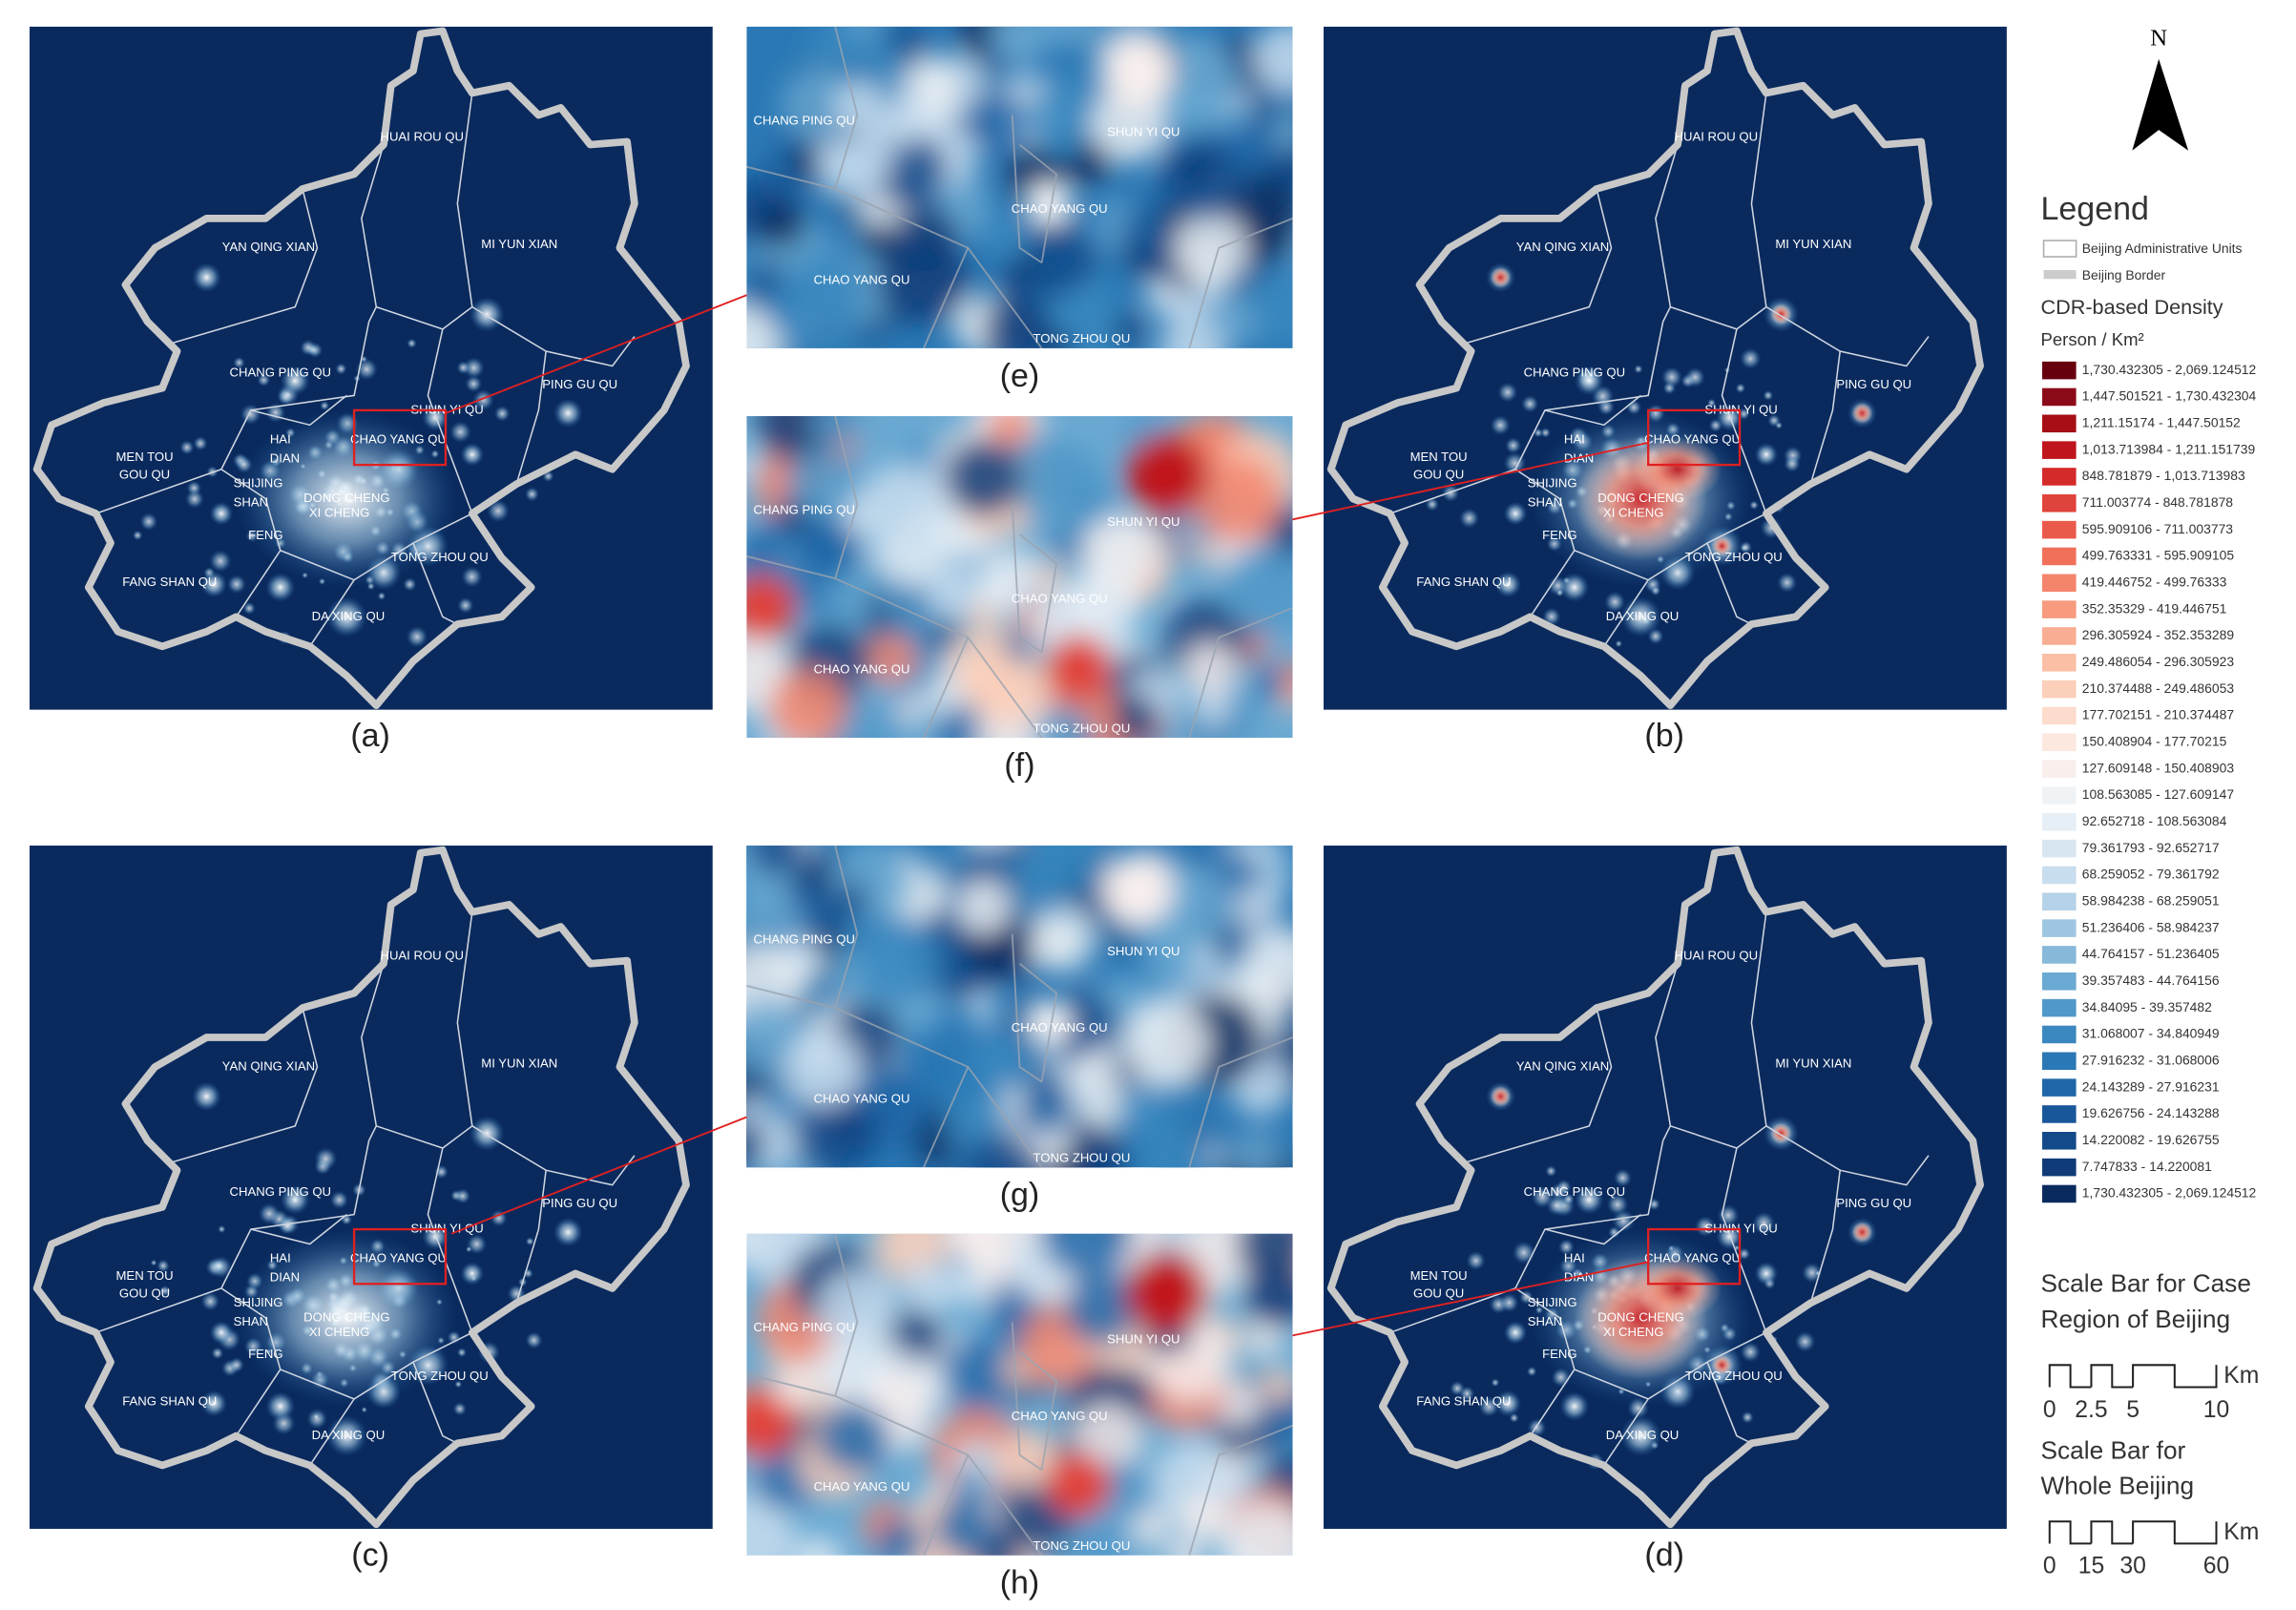  Describe the element at coordinates (2131, 307) in the screenshot. I see `legend-subtitle: CDR-based Density` at that location.